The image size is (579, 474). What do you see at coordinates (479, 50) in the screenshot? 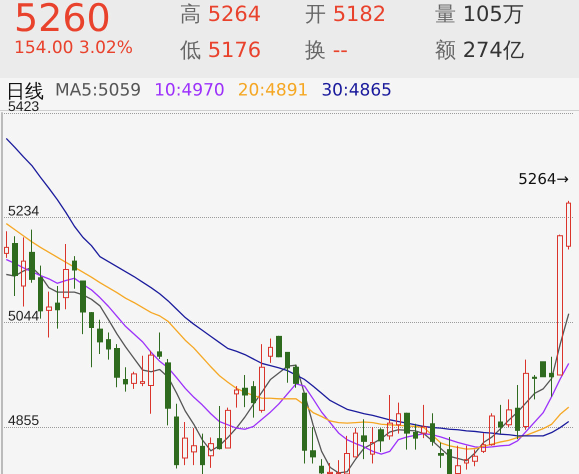
I see `text: 额 274亿` at bounding box center [479, 50].